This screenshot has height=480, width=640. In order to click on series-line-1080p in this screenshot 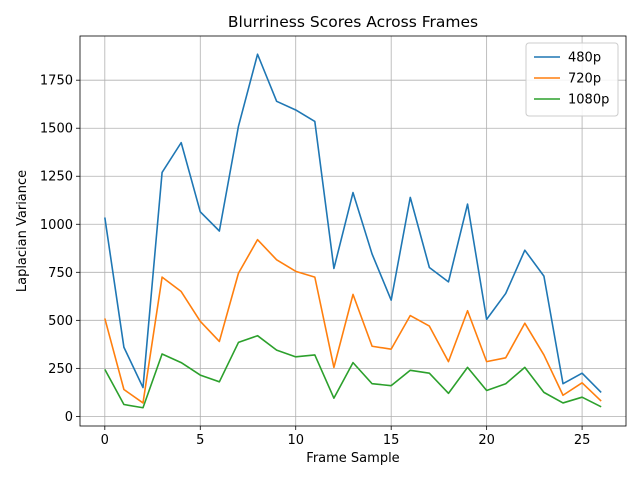, I will do `click(353, 371)`.